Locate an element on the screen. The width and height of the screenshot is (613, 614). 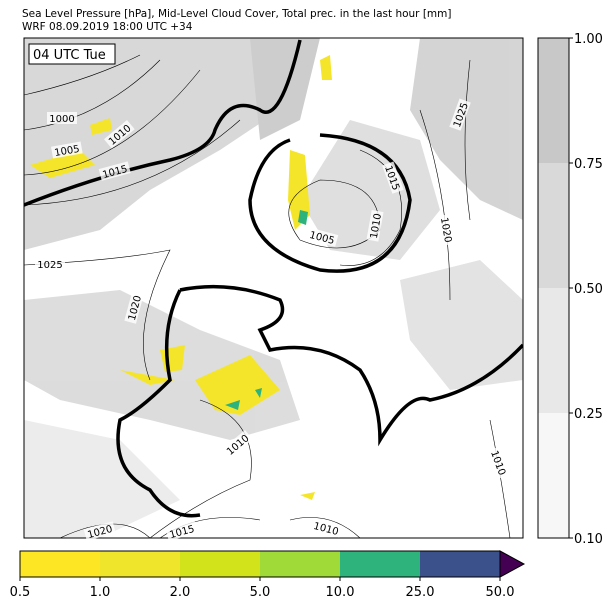
time-label: 04 UTC Tue is located at coordinates (69, 55).